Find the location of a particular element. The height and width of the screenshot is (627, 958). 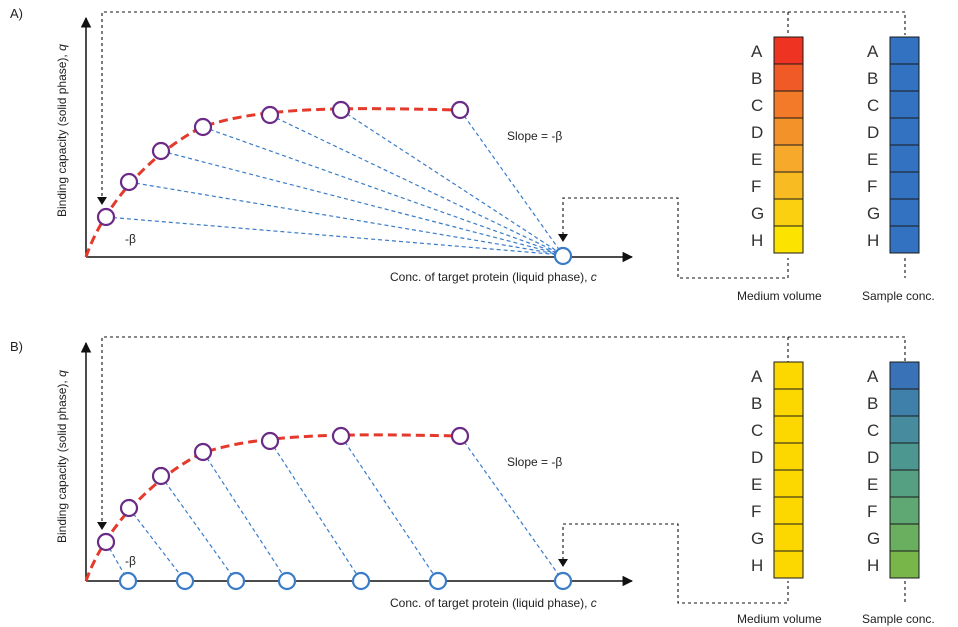

panel-a-xlabel-var: c is located at coordinates (594, 277).